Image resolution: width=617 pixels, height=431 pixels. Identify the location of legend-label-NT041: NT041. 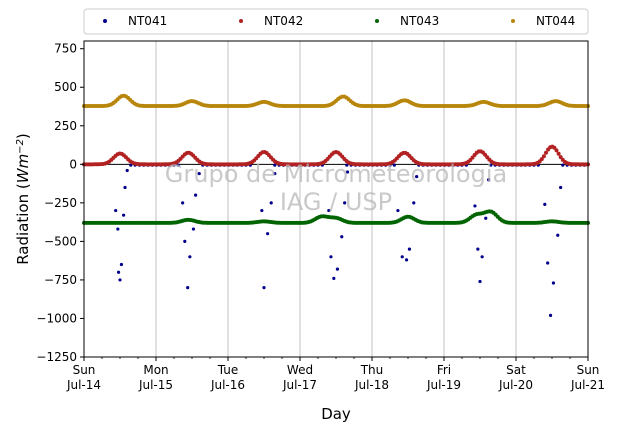
(147, 21).